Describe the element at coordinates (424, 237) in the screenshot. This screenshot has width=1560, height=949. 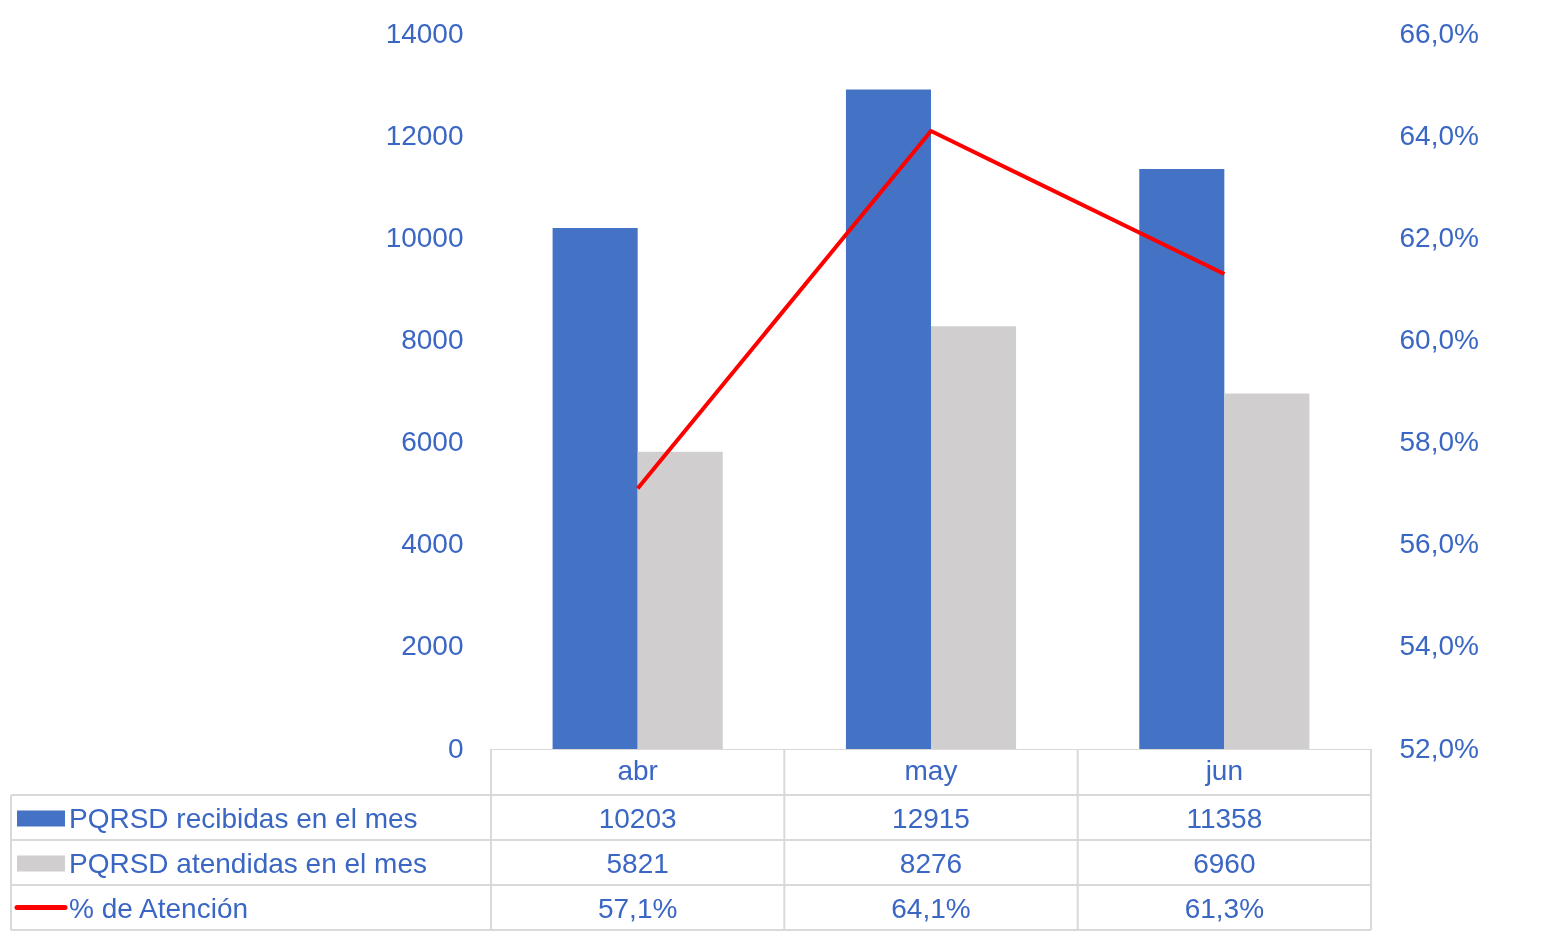
I see `y-tick-label: 10000` at that location.